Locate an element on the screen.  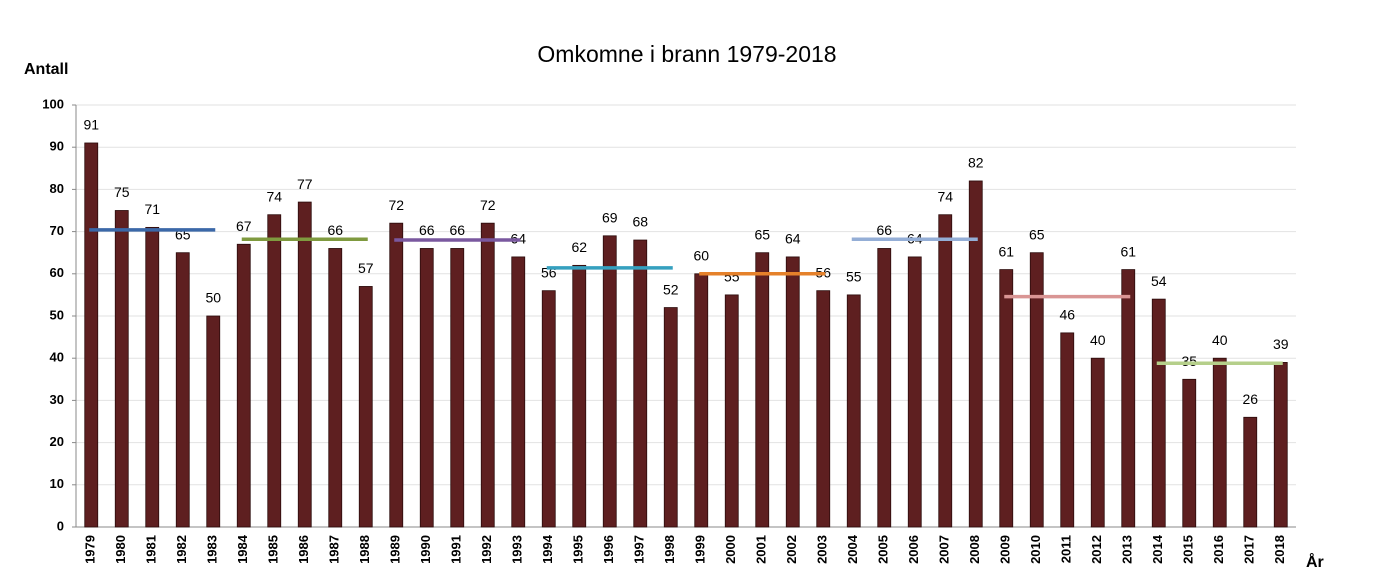
x-tick-label: 1997 is located at coordinates (639, 549).